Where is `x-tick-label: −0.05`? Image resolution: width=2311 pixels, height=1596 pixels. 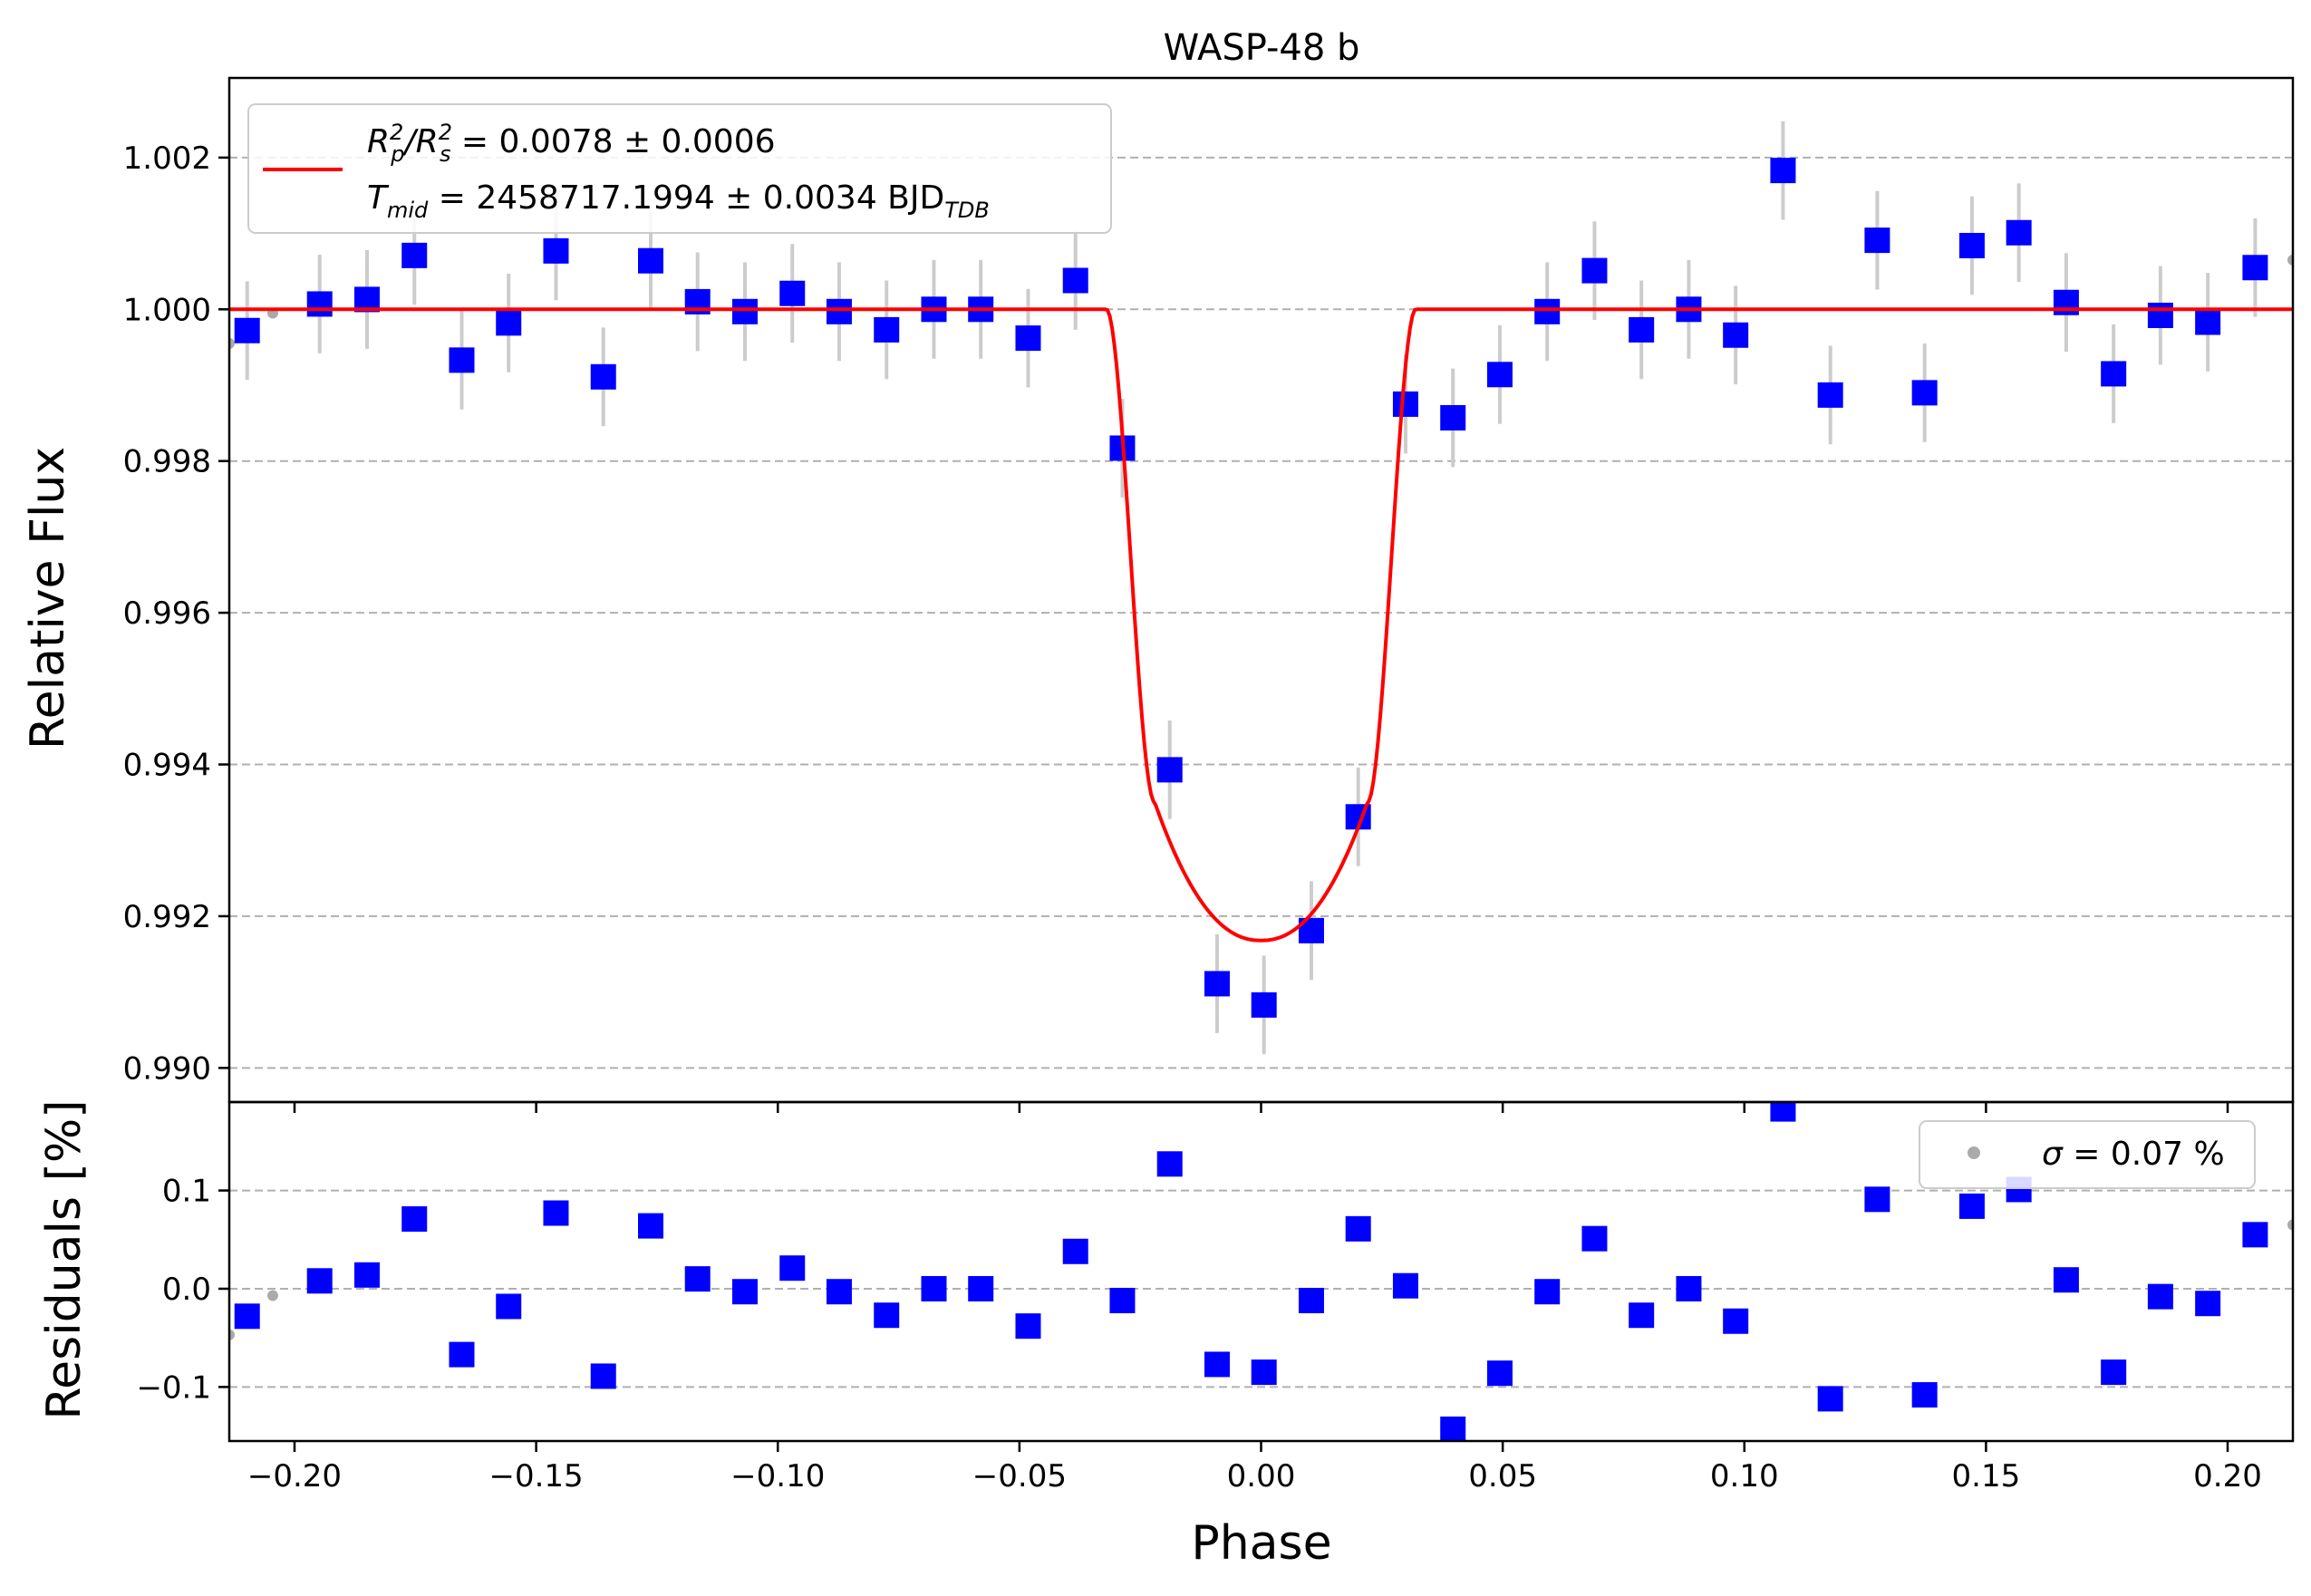
x-tick-label: −0.05 is located at coordinates (1019, 1476).